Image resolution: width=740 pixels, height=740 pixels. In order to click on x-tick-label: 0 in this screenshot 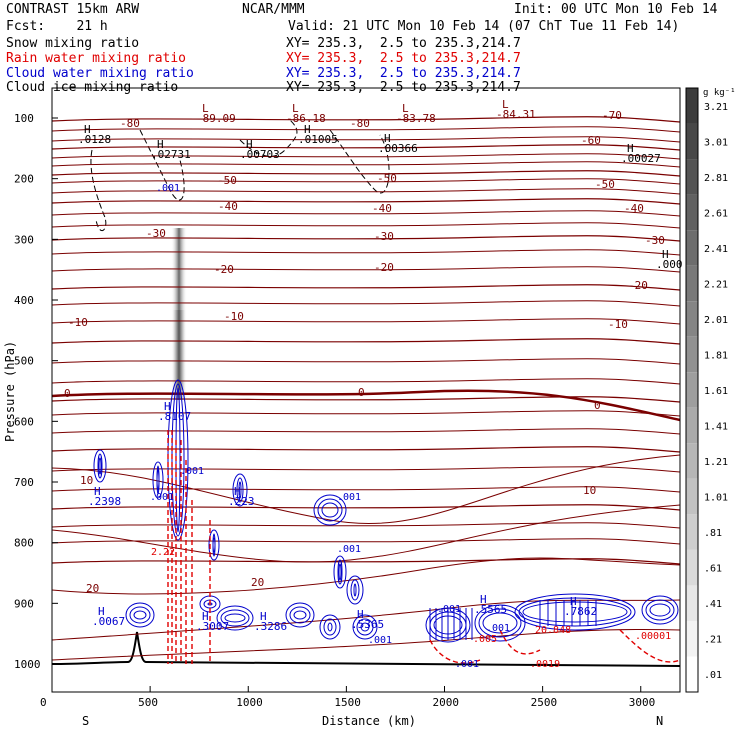, I will do `click(43, 702)`.